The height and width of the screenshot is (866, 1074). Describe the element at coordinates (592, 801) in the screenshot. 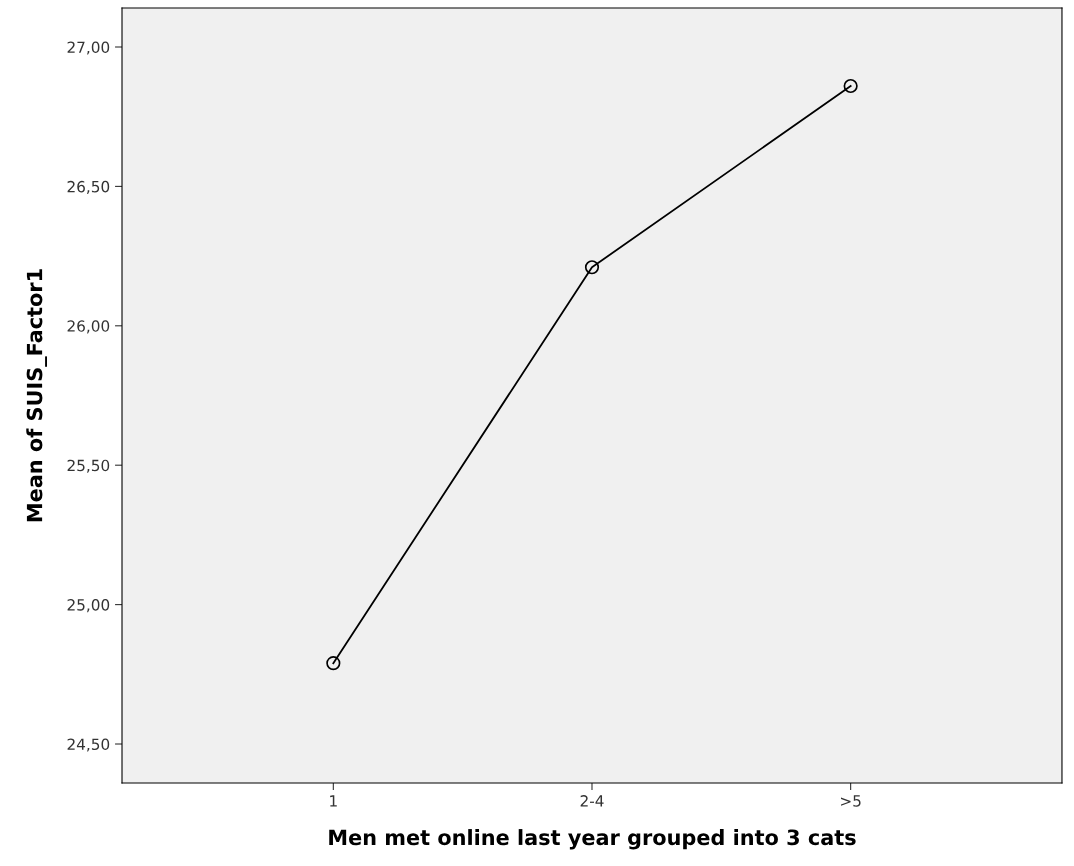

I see `x-tick-label: 2-4` at that location.